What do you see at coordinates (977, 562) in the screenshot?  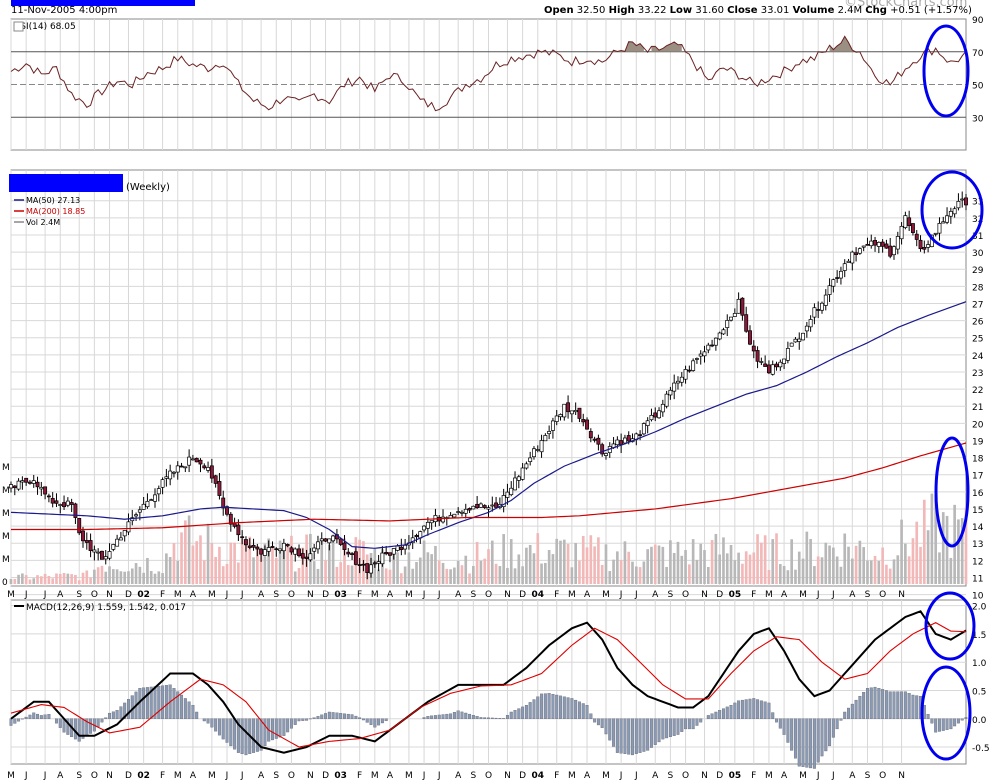 I see `price-y-tick-label: 12` at bounding box center [977, 562].